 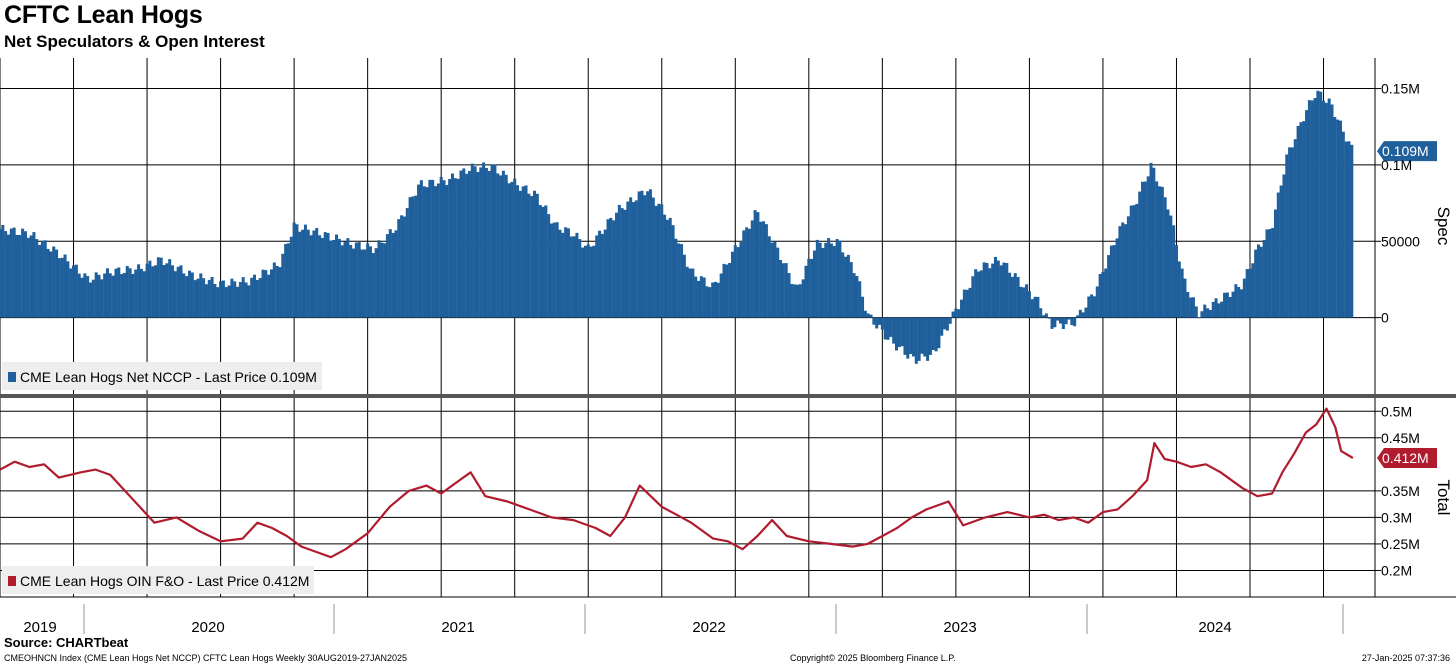 What do you see at coordinates (1400, 241) in the screenshot?
I see `y-tick-label: 50000` at bounding box center [1400, 241].